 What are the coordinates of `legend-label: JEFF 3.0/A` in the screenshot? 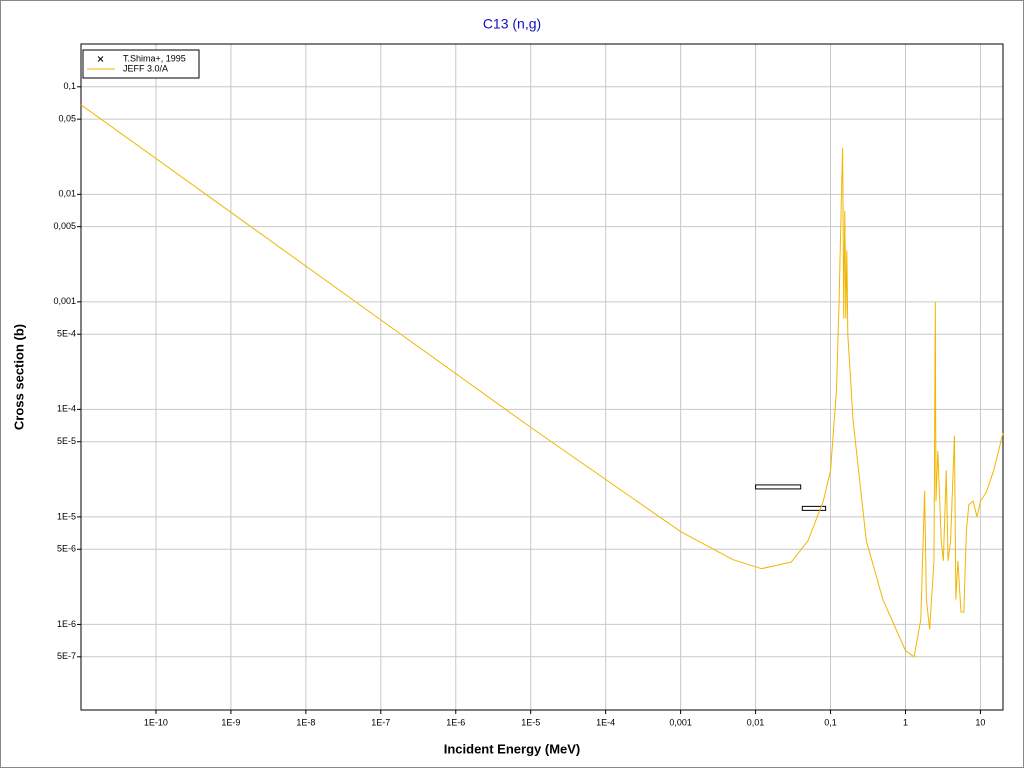 It's located at (145, 68).